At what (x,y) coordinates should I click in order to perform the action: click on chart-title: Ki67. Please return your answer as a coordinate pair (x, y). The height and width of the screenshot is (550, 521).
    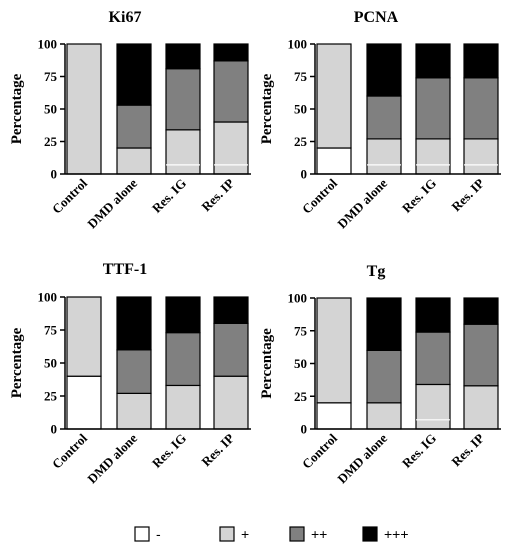
    Looking at the image, I should click on (125, 17).